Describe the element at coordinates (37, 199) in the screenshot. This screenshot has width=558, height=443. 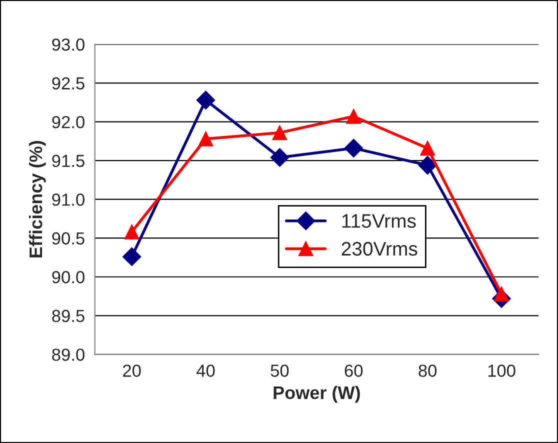
I see `y-axis-title: Efficiency (%)` at that location.